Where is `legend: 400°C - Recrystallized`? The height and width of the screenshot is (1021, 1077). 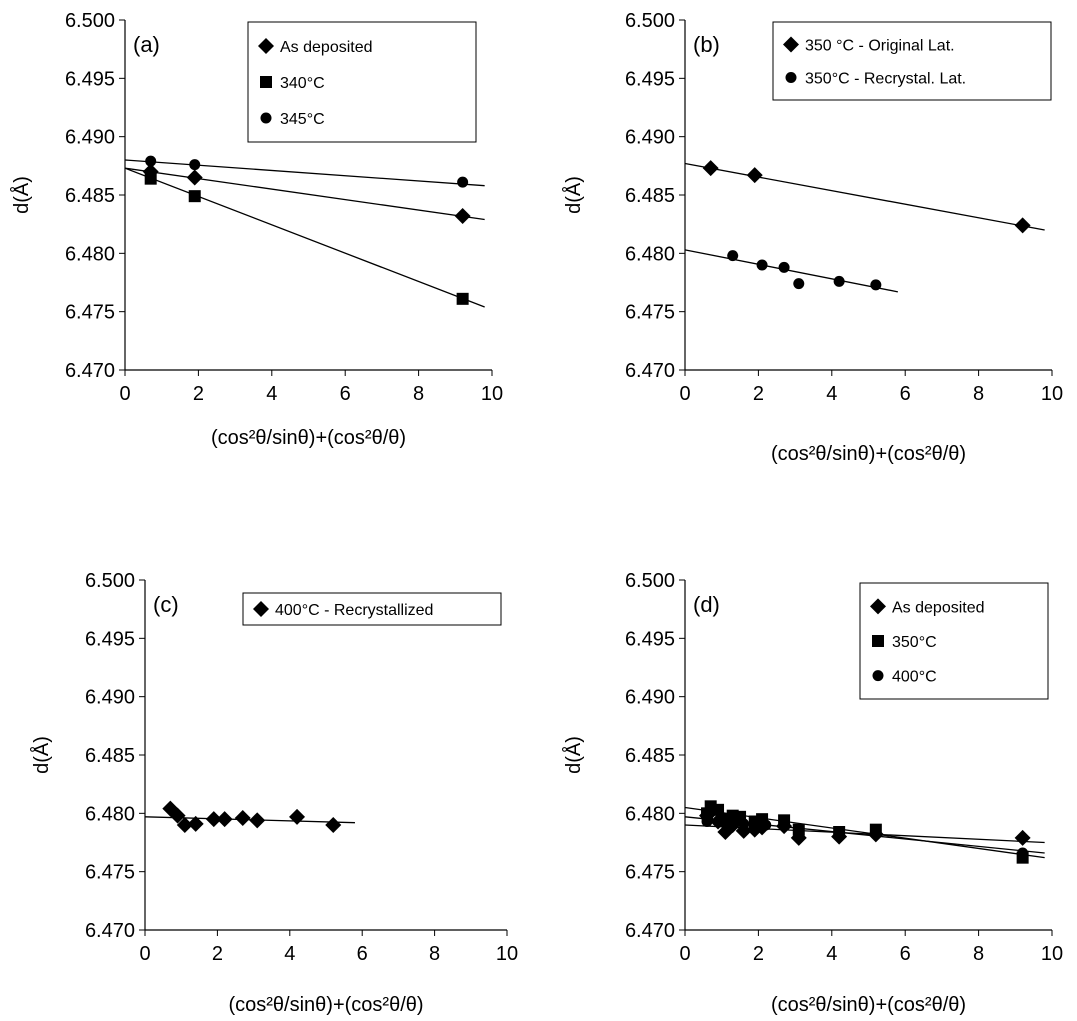
legend: 400°C - Recrystallized is located at coordinates (372, 609).